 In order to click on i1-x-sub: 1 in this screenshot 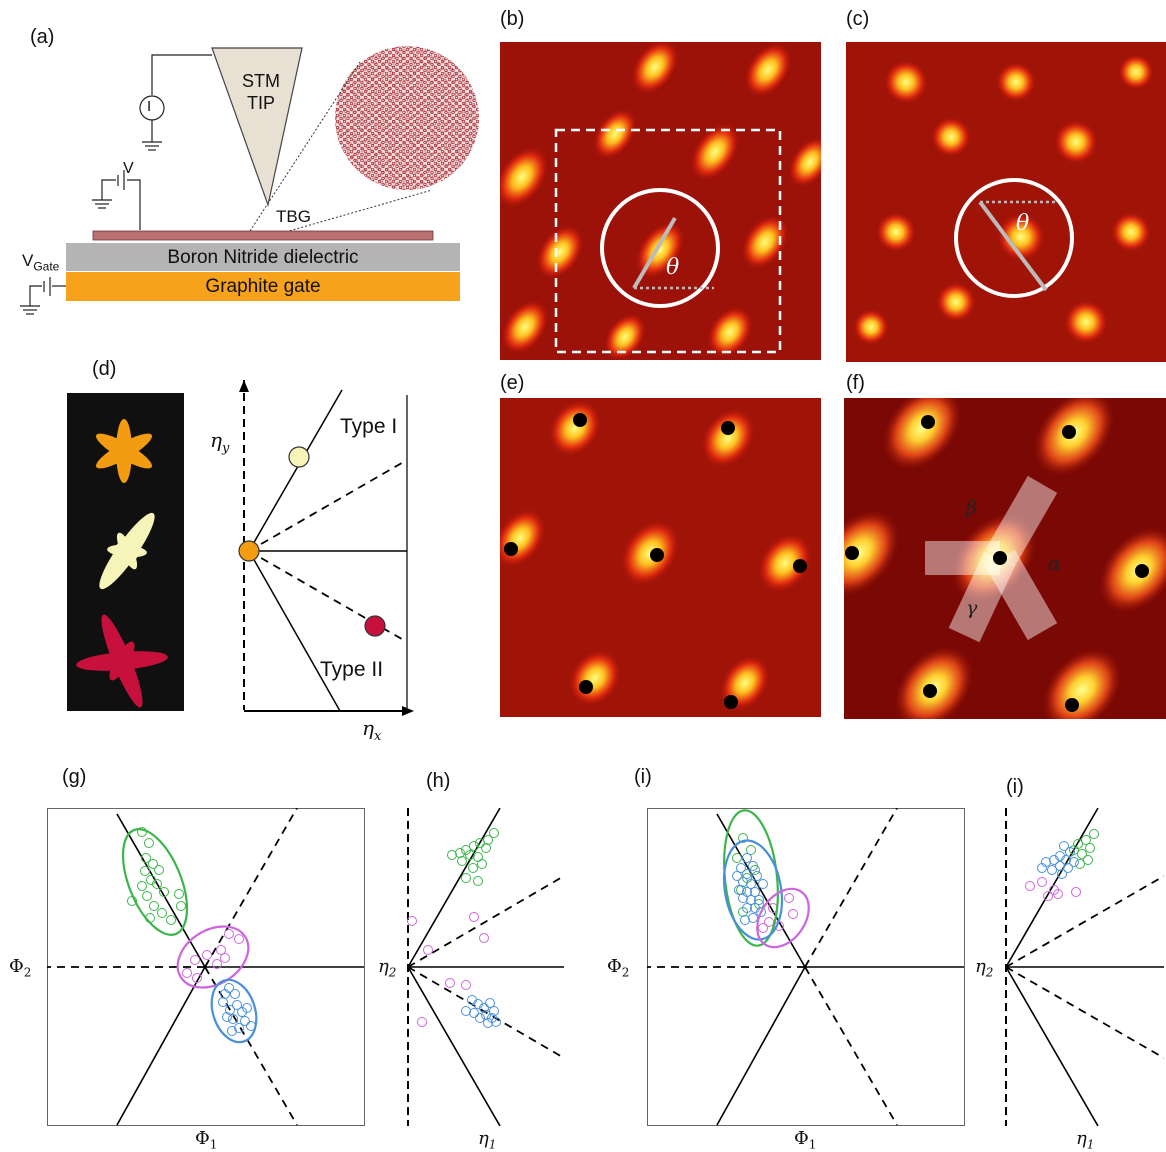, I will do `click(812, 1144)`.